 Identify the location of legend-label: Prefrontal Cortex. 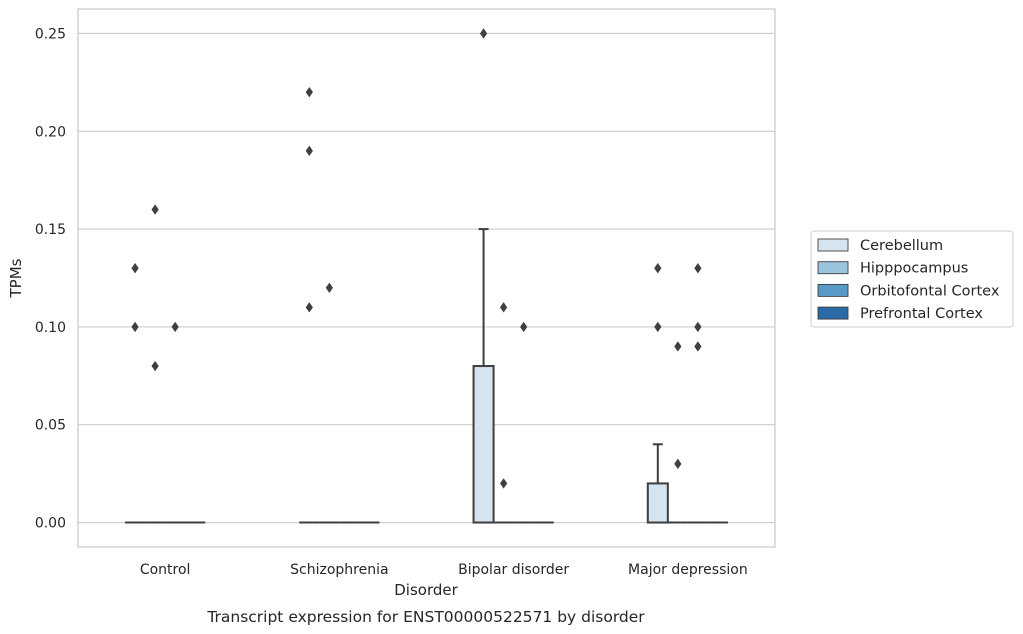
(921, 314).